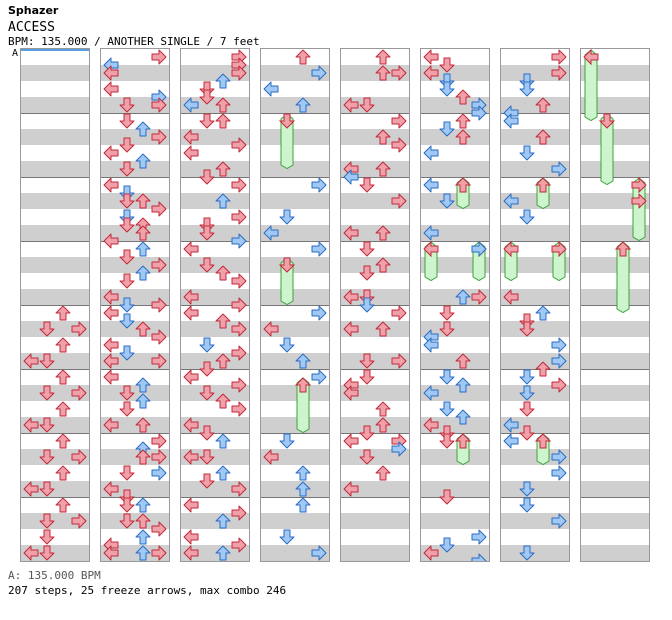 The width and height of the screenshot is (672, 620). What do you see at coordinates (543, 193) in the screenshot?
I see `freeze-arrow-up` at bounding box center [543, 193].